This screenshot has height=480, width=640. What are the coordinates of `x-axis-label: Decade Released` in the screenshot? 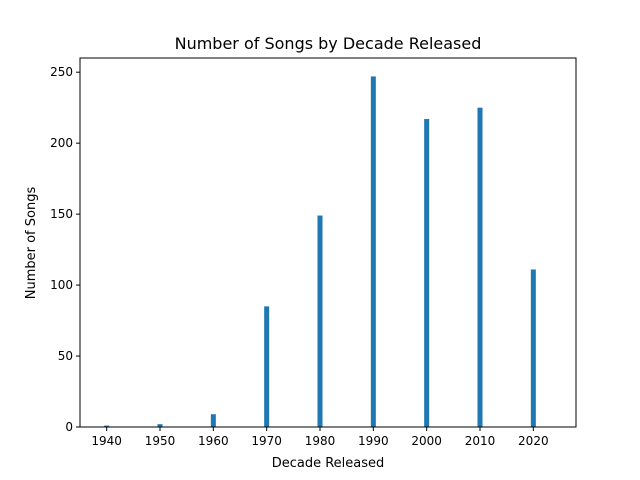 It's located at (328, 463).